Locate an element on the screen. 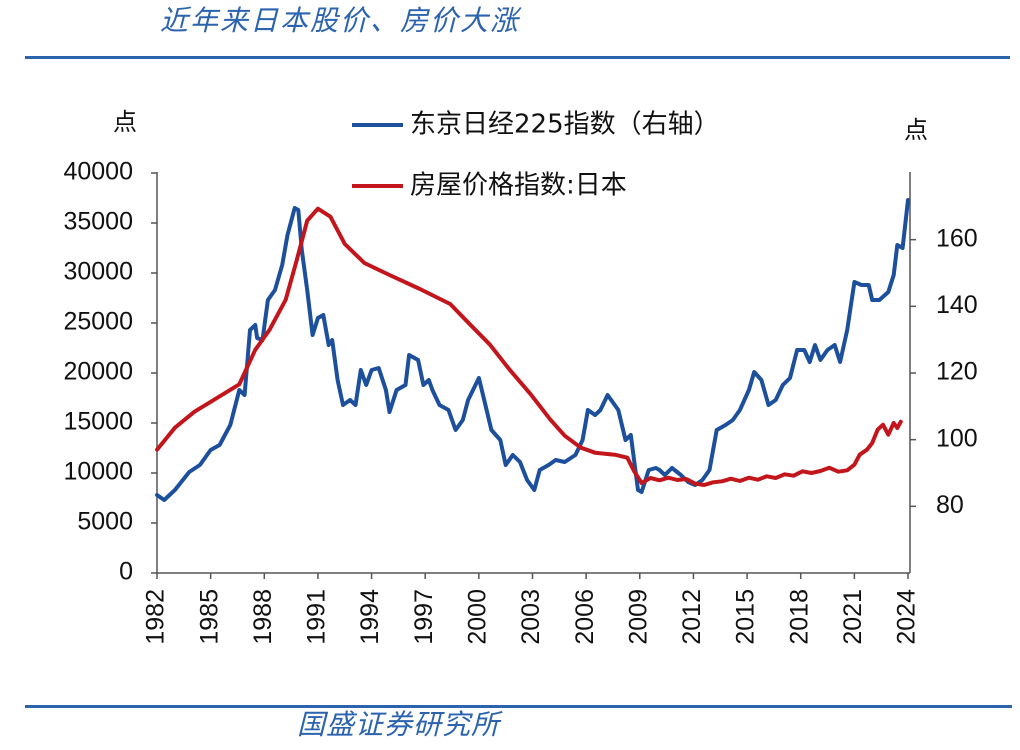 This screenshot has width=1020, height=750. left-y-tick-label: 40000 is located at coordinates (98, 172).